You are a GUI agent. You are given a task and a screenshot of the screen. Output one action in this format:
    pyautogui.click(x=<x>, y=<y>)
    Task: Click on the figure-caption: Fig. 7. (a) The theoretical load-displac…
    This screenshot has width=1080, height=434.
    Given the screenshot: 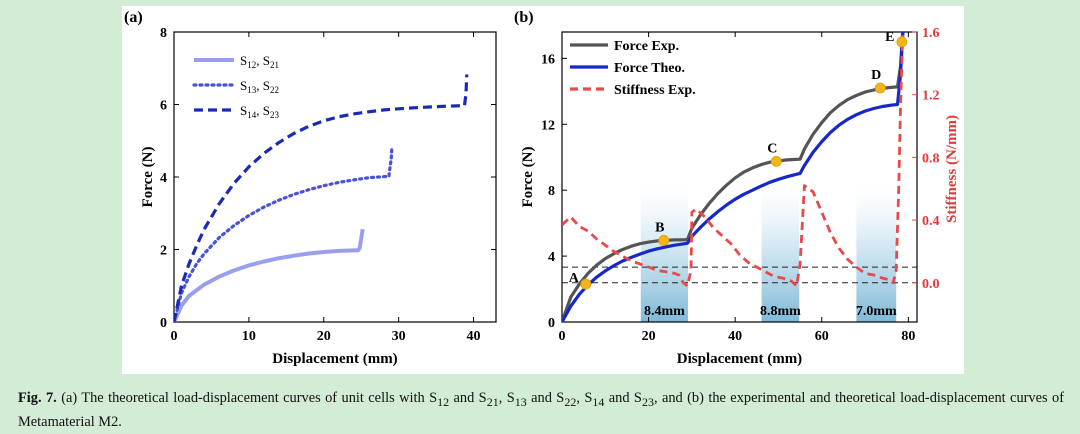 What is the action you would take?
    pyautogui.click(x=541, y=410)
    